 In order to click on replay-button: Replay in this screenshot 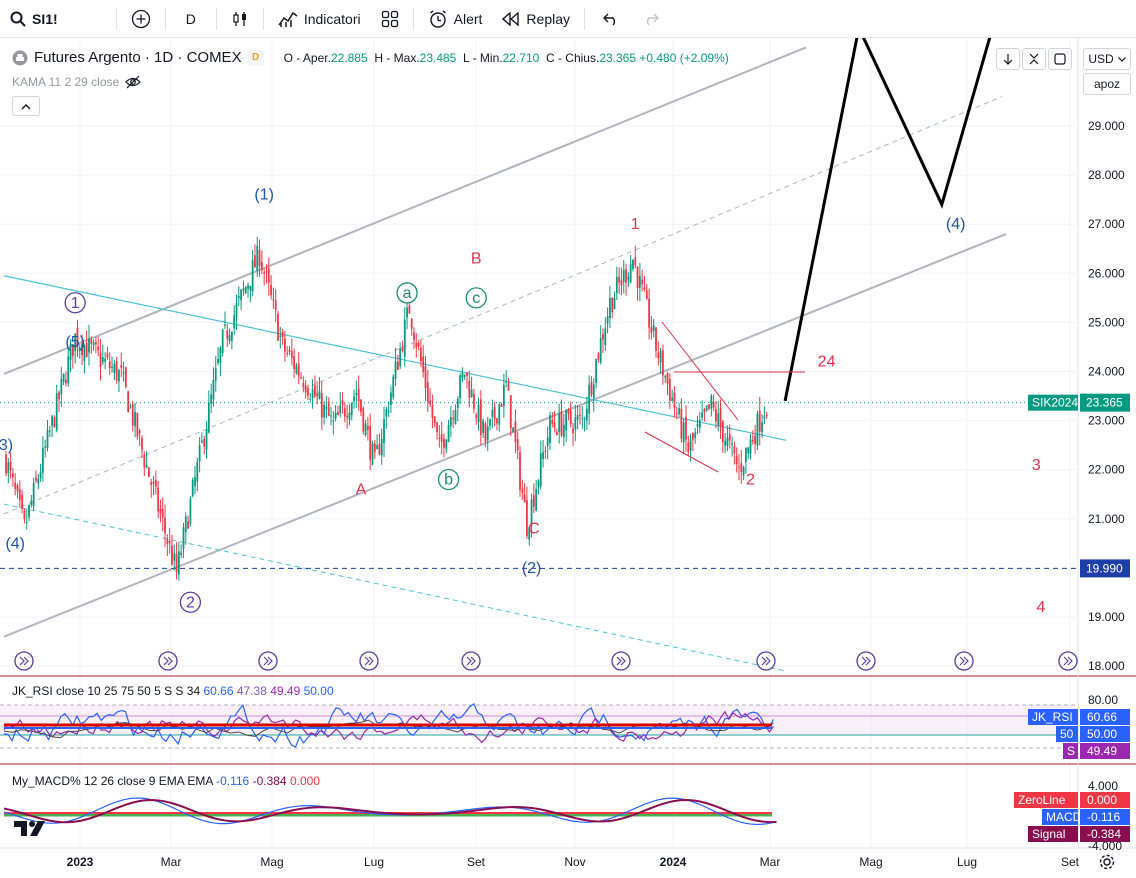, I will do `click(536, 19)`.